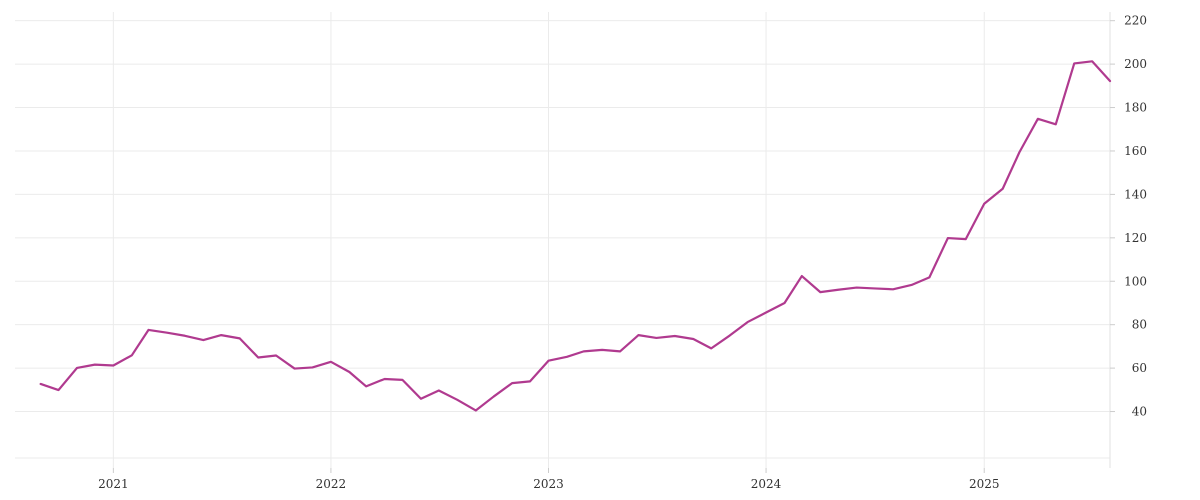  I want to click on y-axis-ticks: 40 60 80 100 120 140 160 180 200 220, so click(1128, 216).